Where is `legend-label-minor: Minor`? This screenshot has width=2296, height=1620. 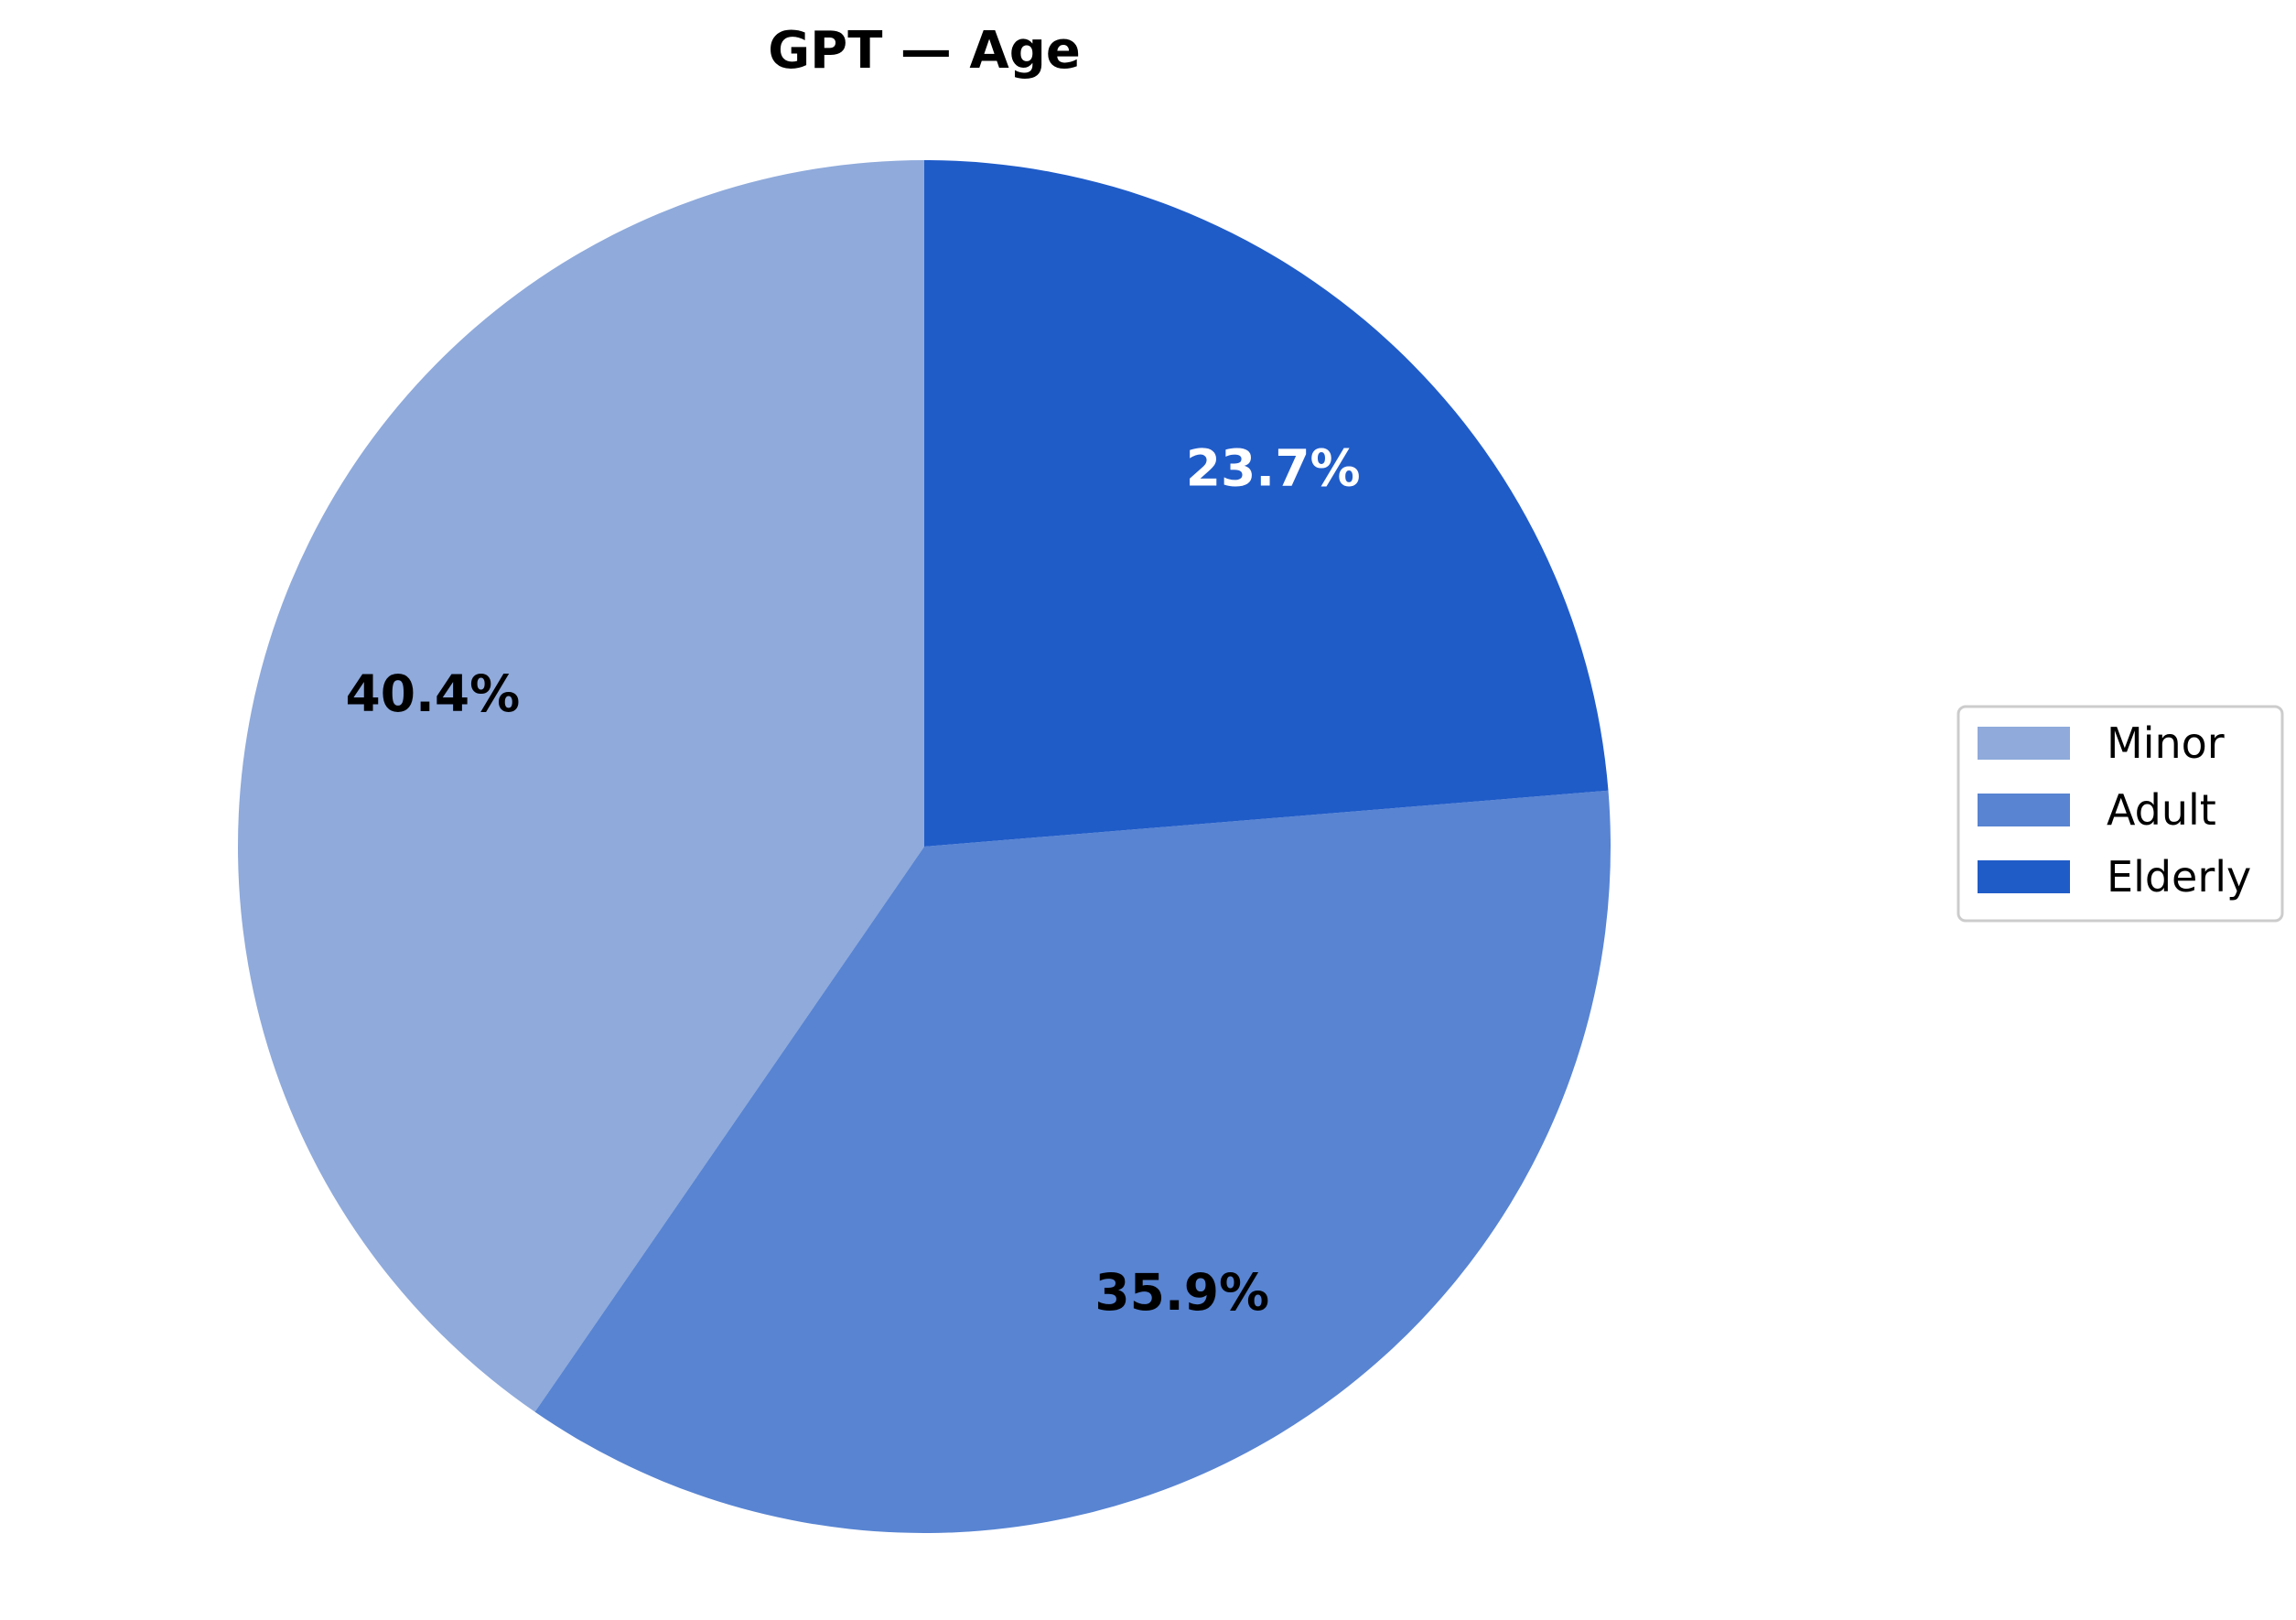 legend-label-minor: Minor is located at coordinates (2166, 743).